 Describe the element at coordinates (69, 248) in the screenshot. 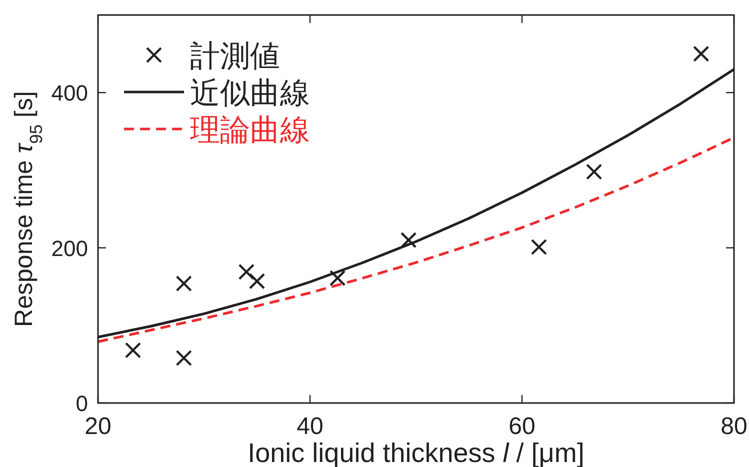

I see `y-tick-label: 200` at that location.